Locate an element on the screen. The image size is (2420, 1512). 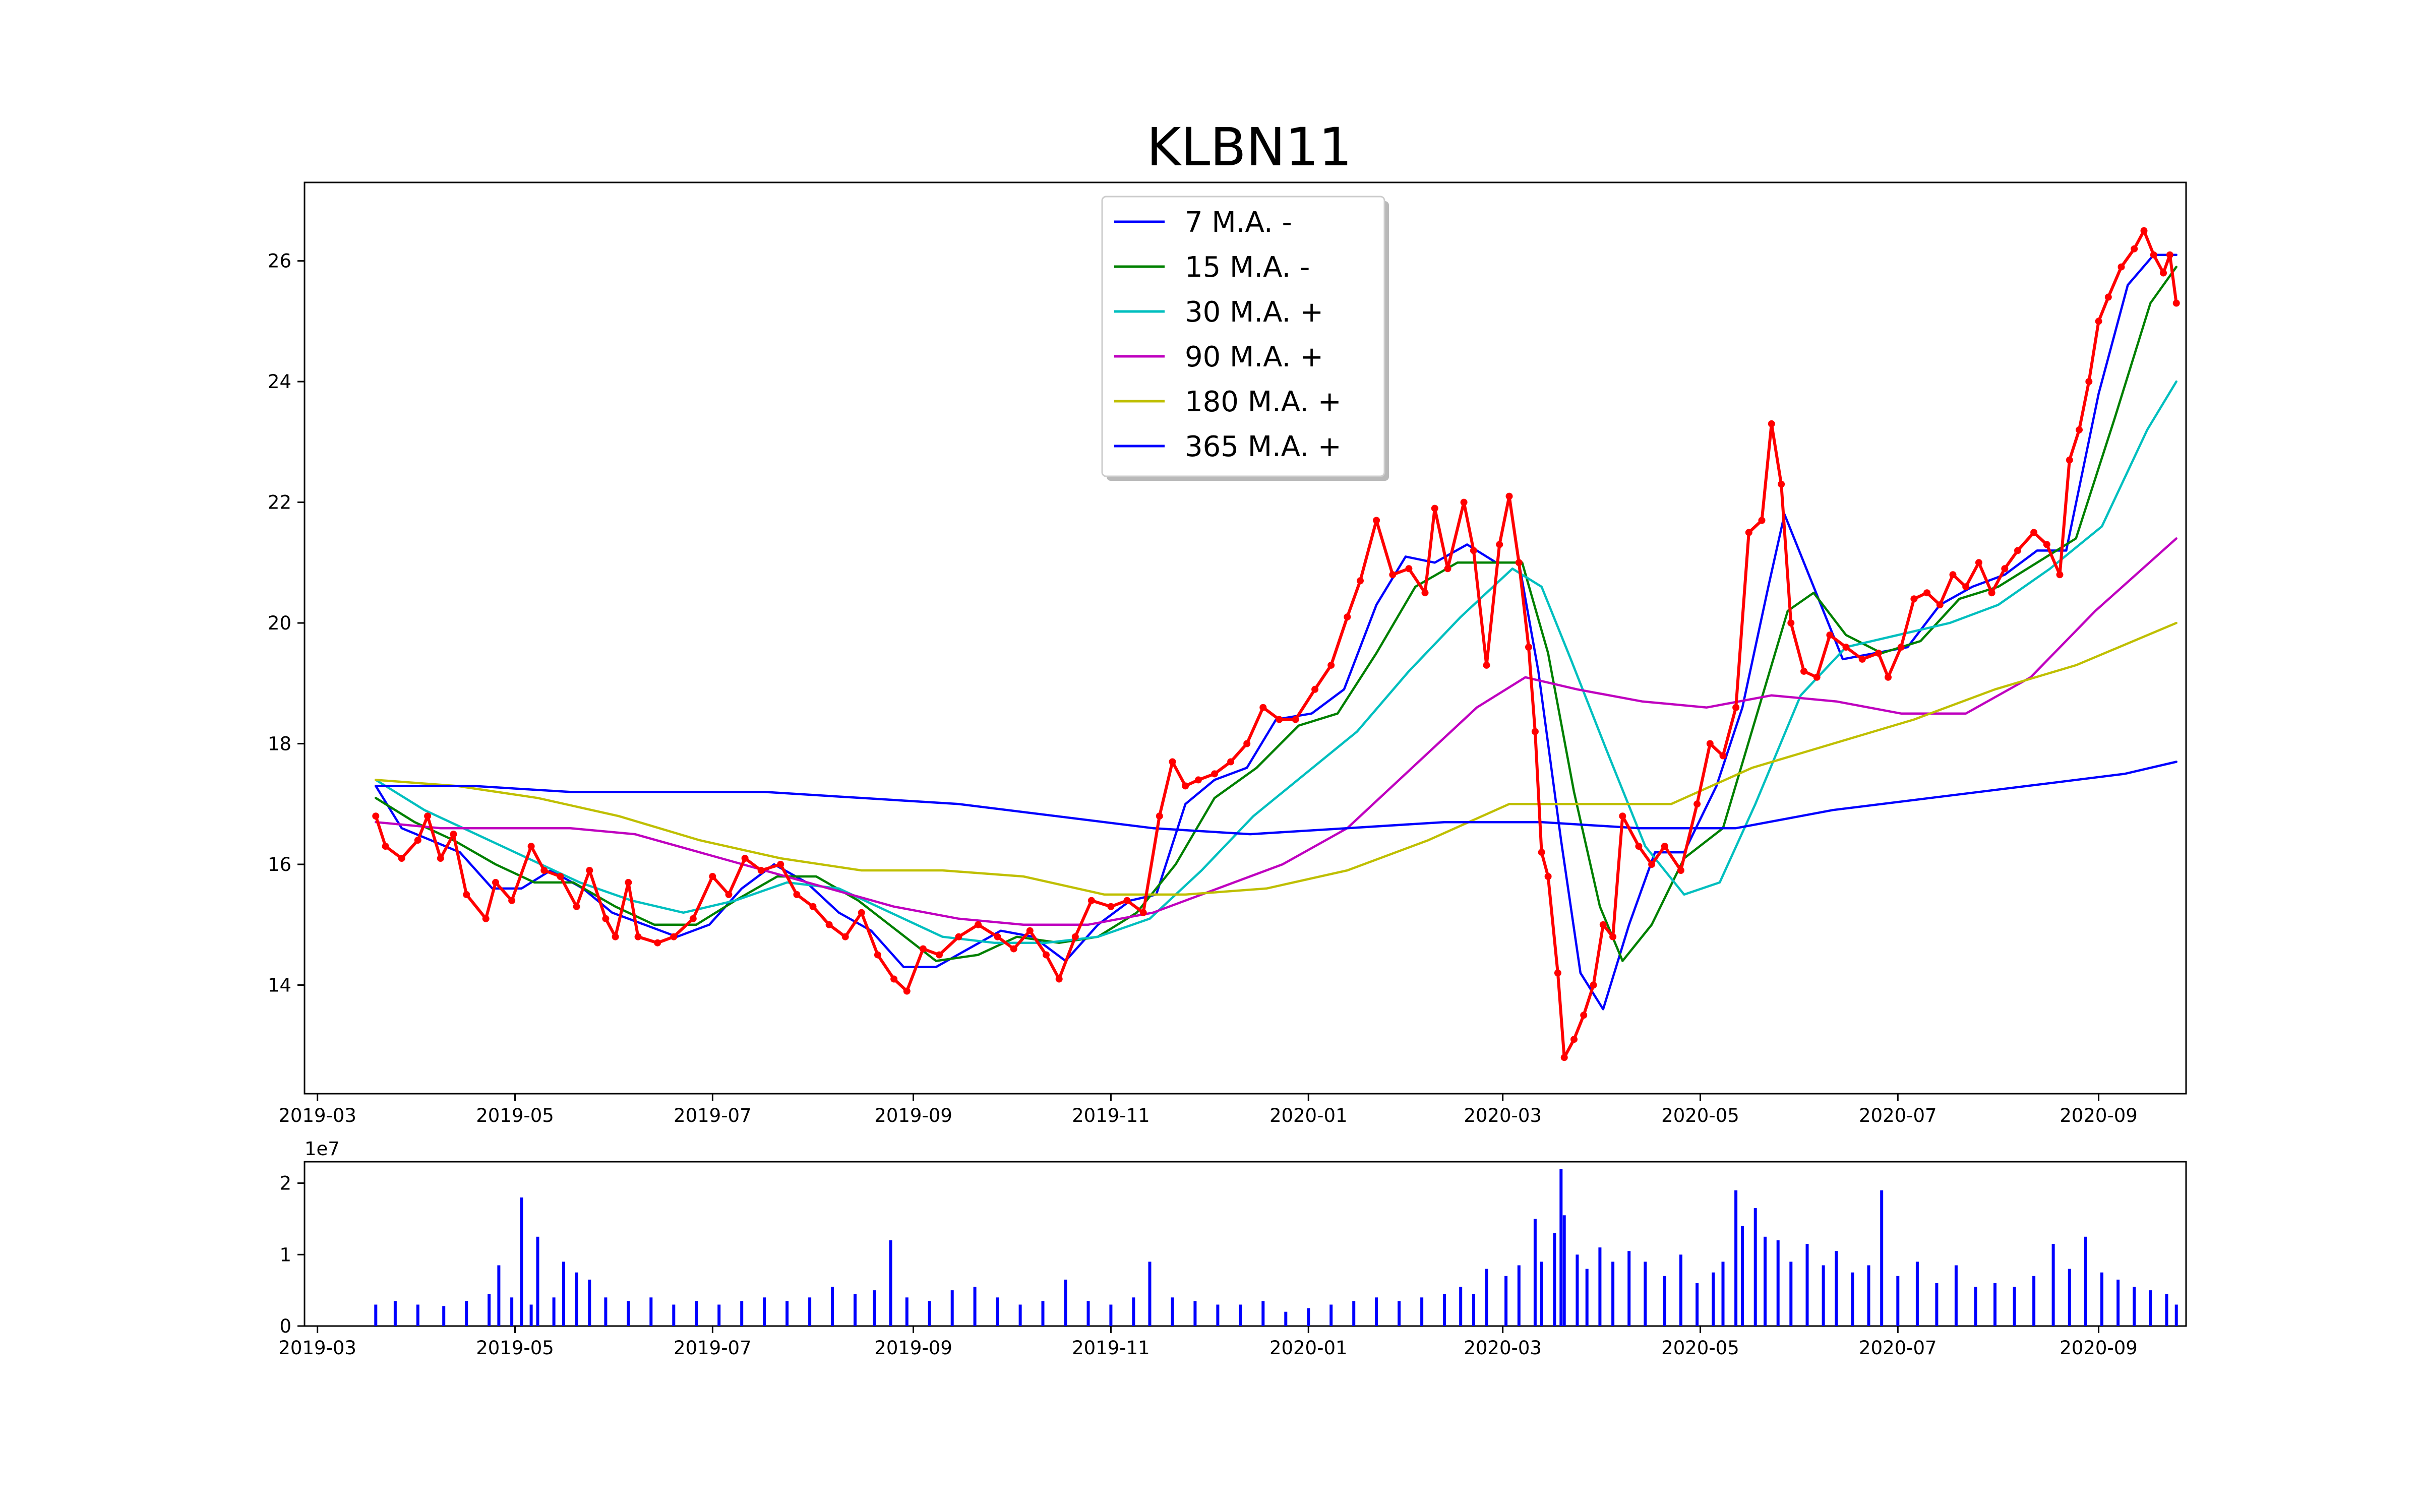
x-tick-label: 2019-07 is located at coordinates (713, 1348).